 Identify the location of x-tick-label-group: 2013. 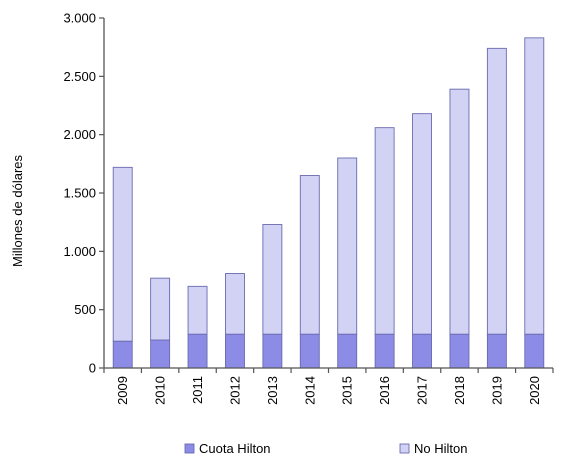
(272, 390).